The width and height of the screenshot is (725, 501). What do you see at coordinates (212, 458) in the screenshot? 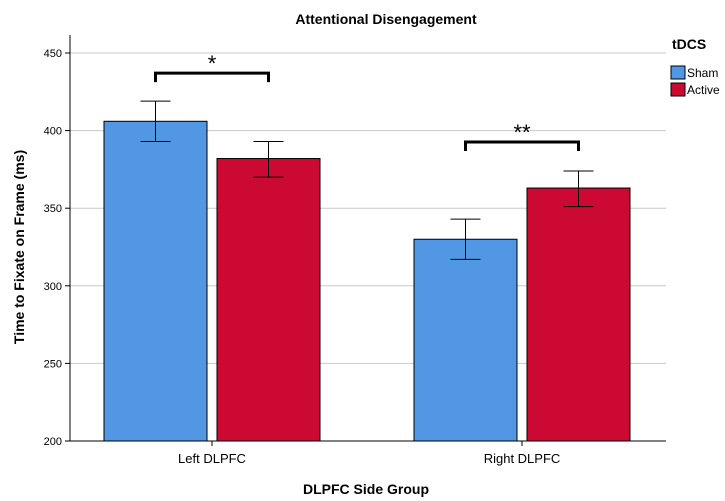
I see `x-category-label: Left DLPFC` at bounding box center [212, 458].